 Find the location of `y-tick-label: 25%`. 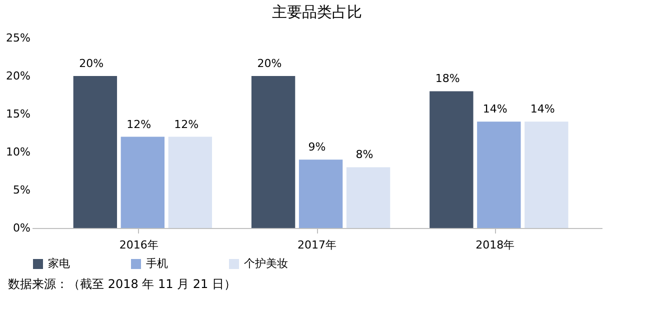

y-tick-label: 25% is located at coordinates (18, 38).